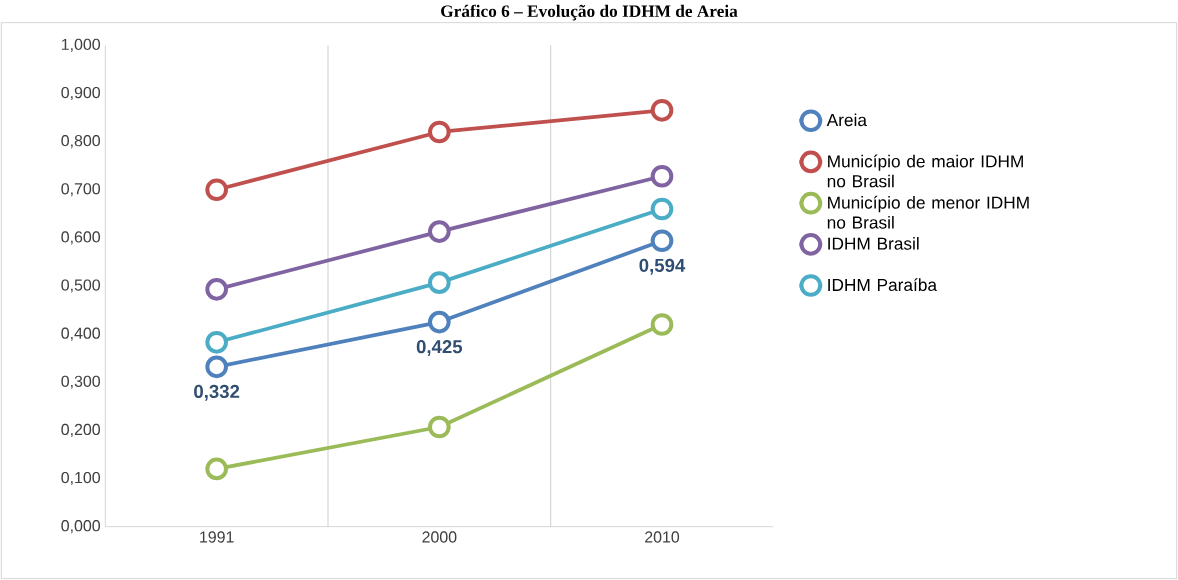  What do you see at coordinates (81, 334) in the screenshot?
I see `y-tick-label: 0,400` at bounding box center [81, 334].